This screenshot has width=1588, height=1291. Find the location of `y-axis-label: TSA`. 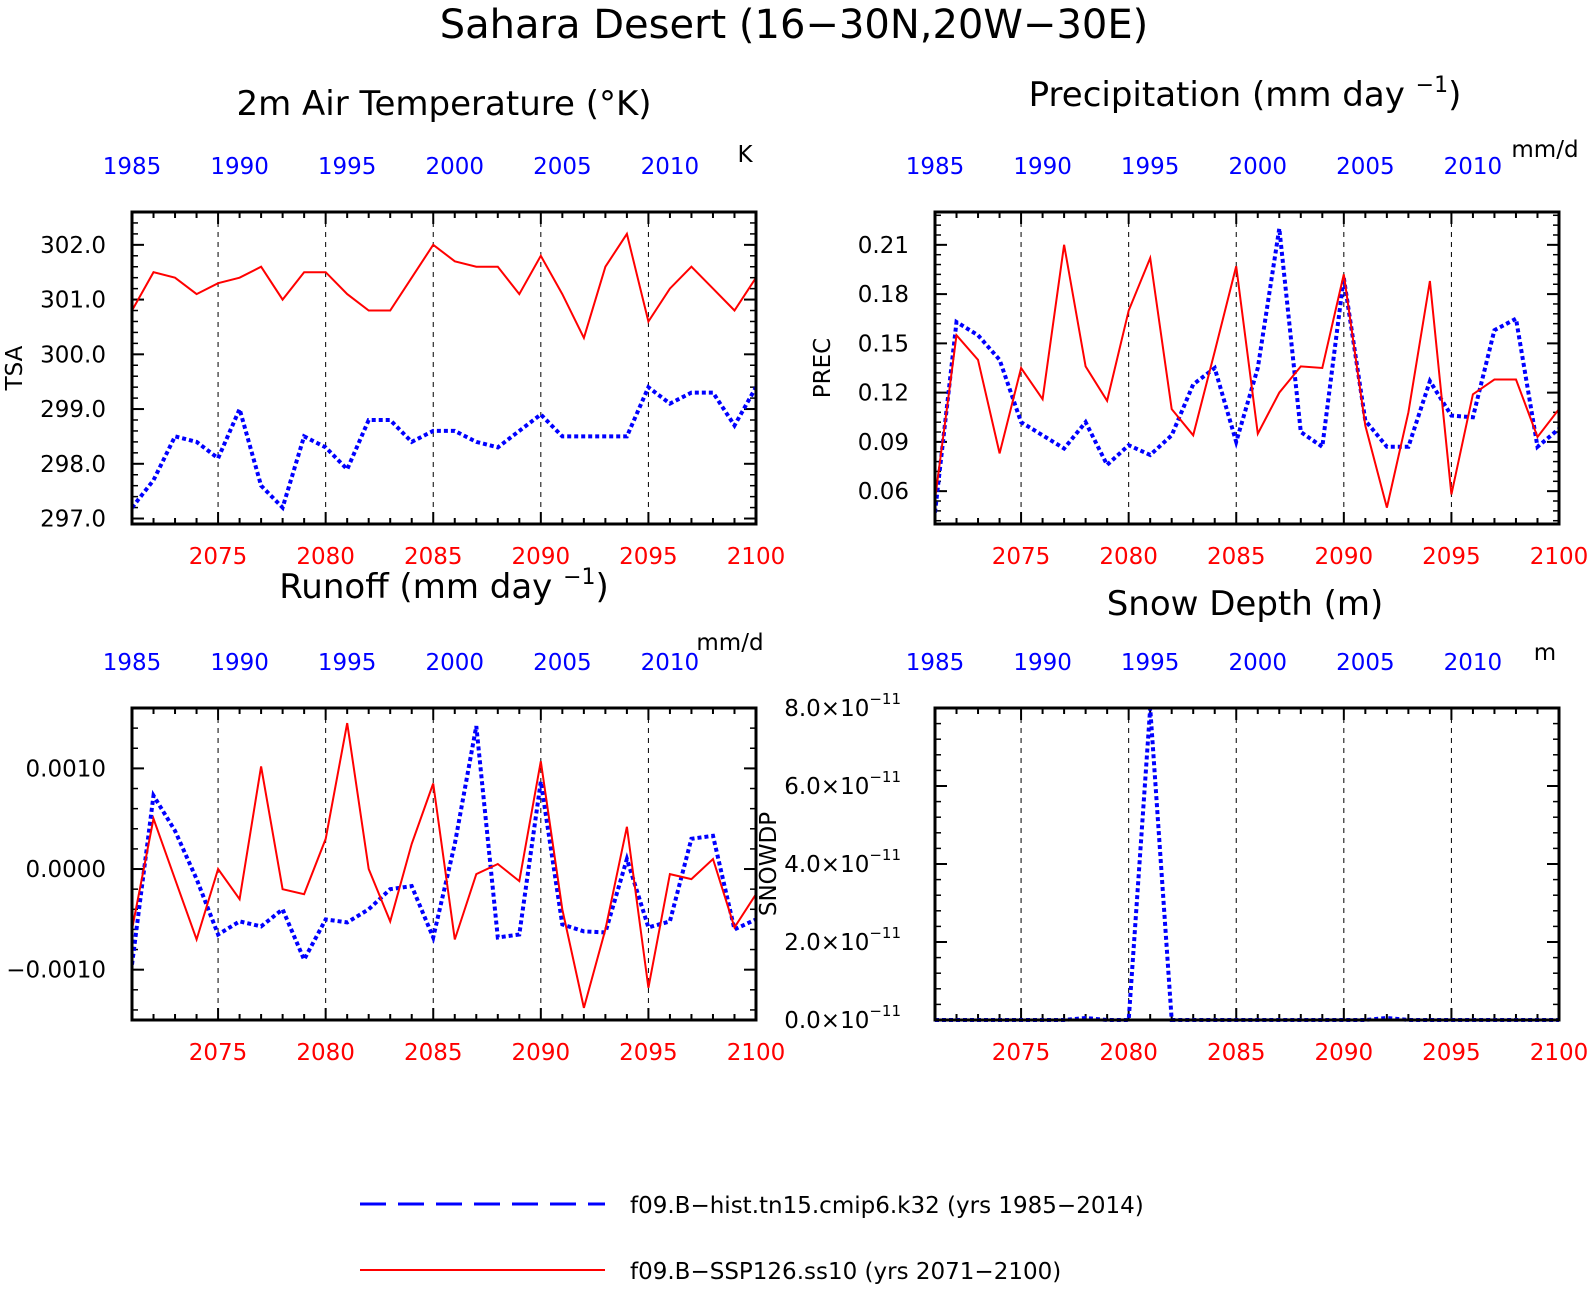

y-axis-label: TSA is located at coordinates (15, 368).